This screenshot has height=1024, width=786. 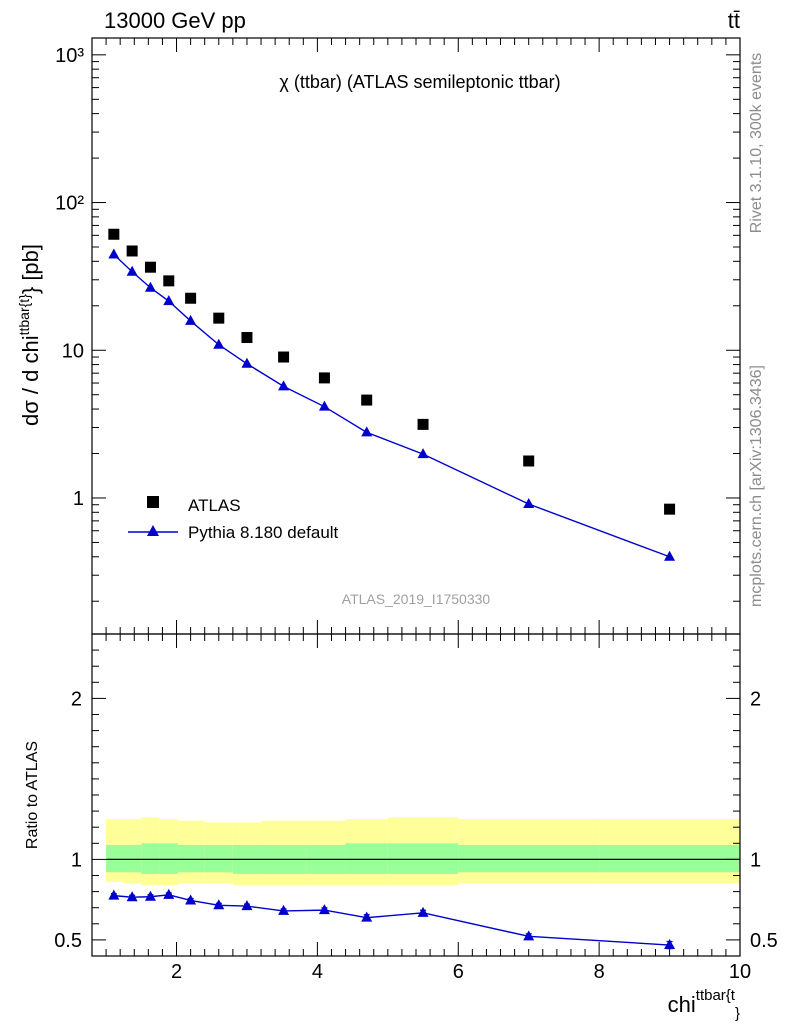 I want to click on legend-pythia-marker, so click(x=153, y=530).